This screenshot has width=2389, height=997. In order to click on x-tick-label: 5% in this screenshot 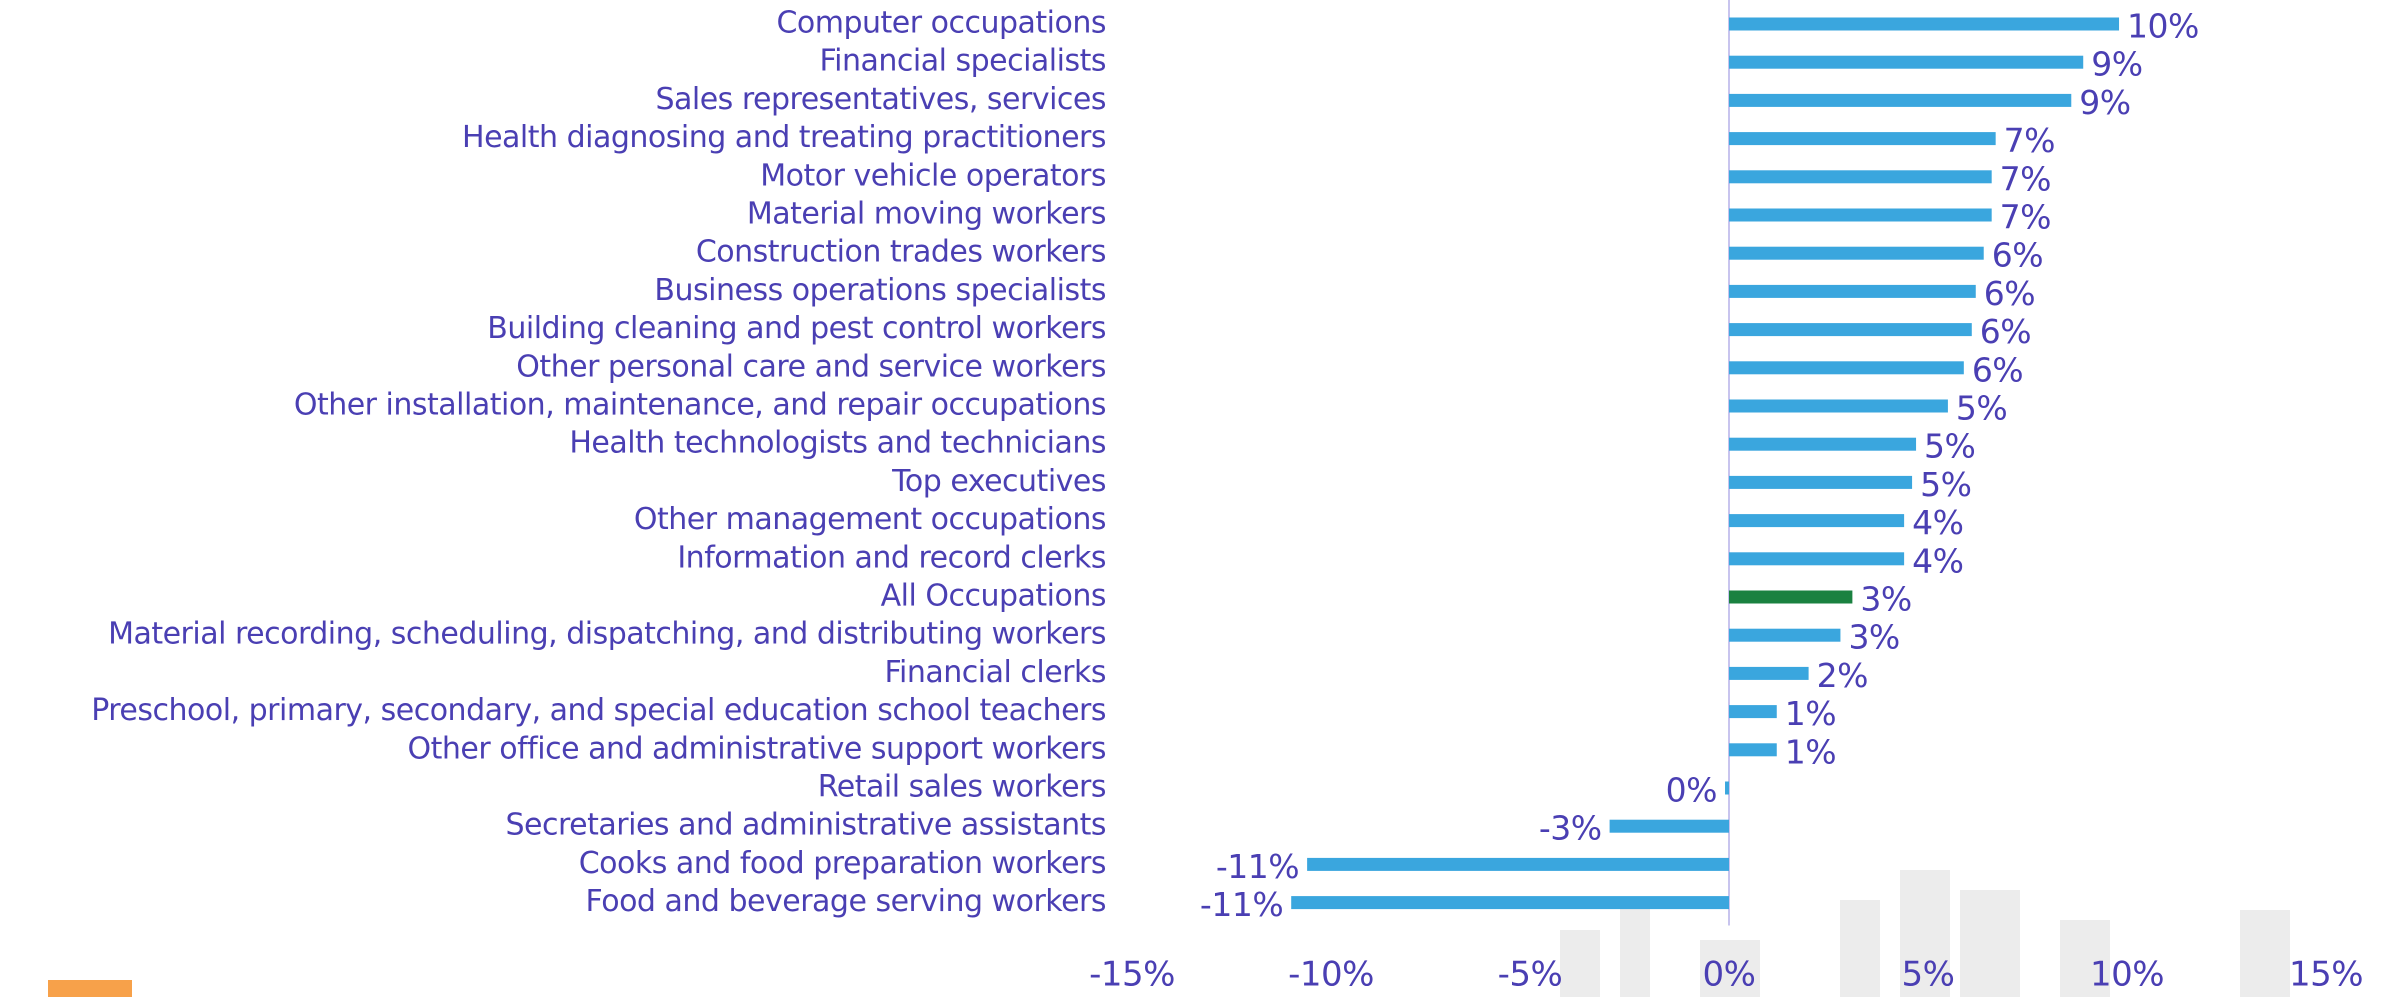, I will do `click(1928, 975)`.